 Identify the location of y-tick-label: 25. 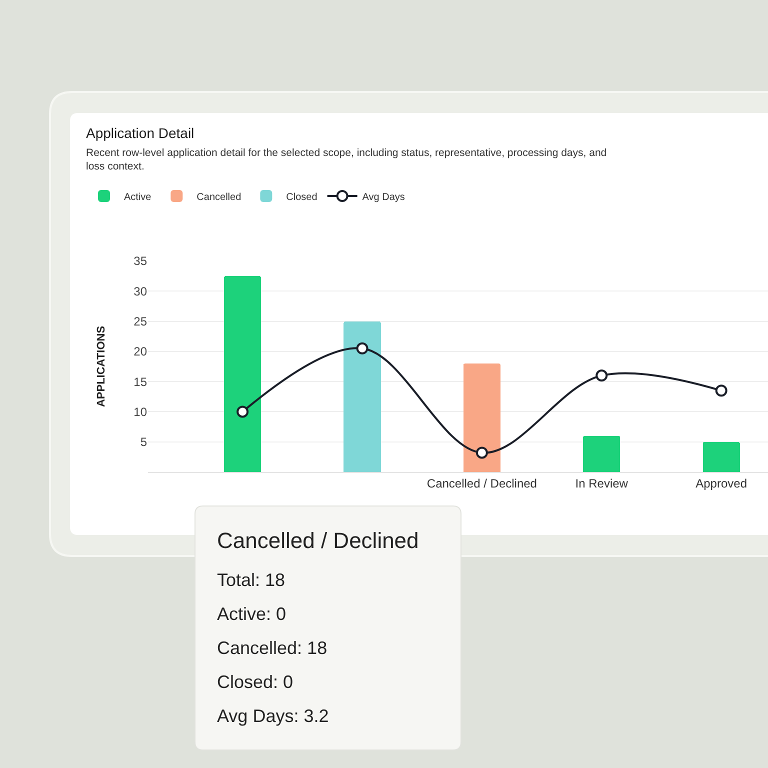
(141, 321).